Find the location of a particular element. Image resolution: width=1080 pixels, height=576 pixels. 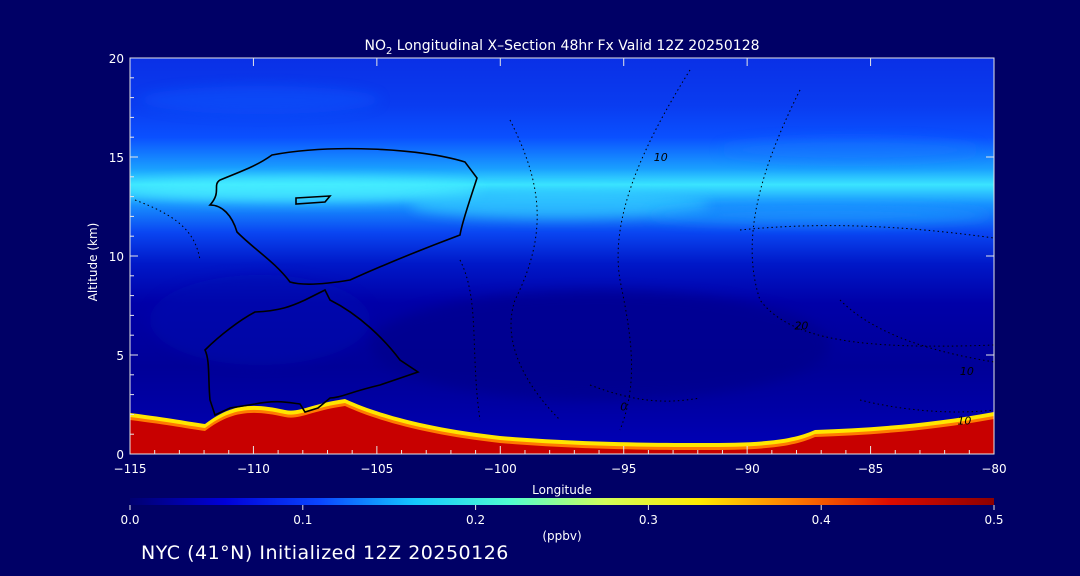

y-tick-label: 15 is located at coordinates (116, 158).